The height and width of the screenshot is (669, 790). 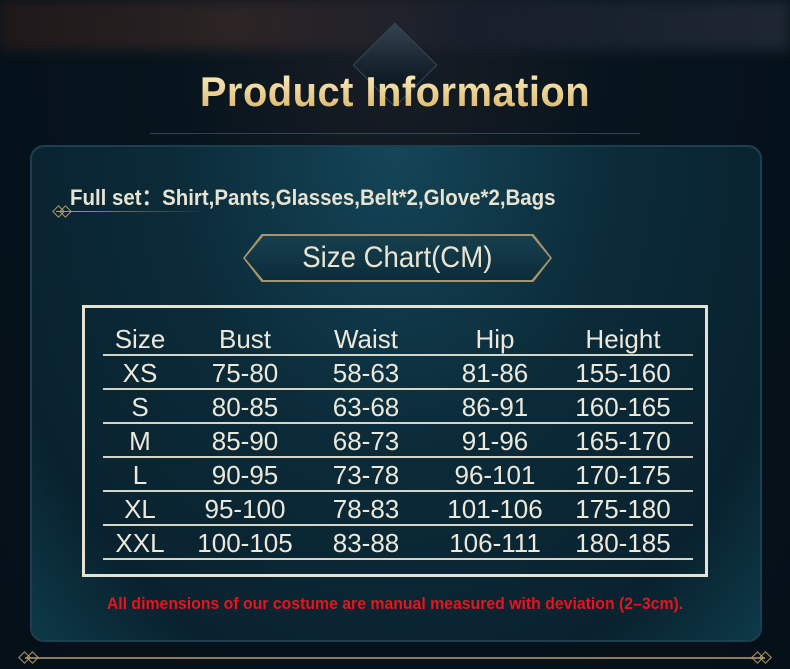 I want to click on table-cell: 85-90, so click(x=245, y=441).